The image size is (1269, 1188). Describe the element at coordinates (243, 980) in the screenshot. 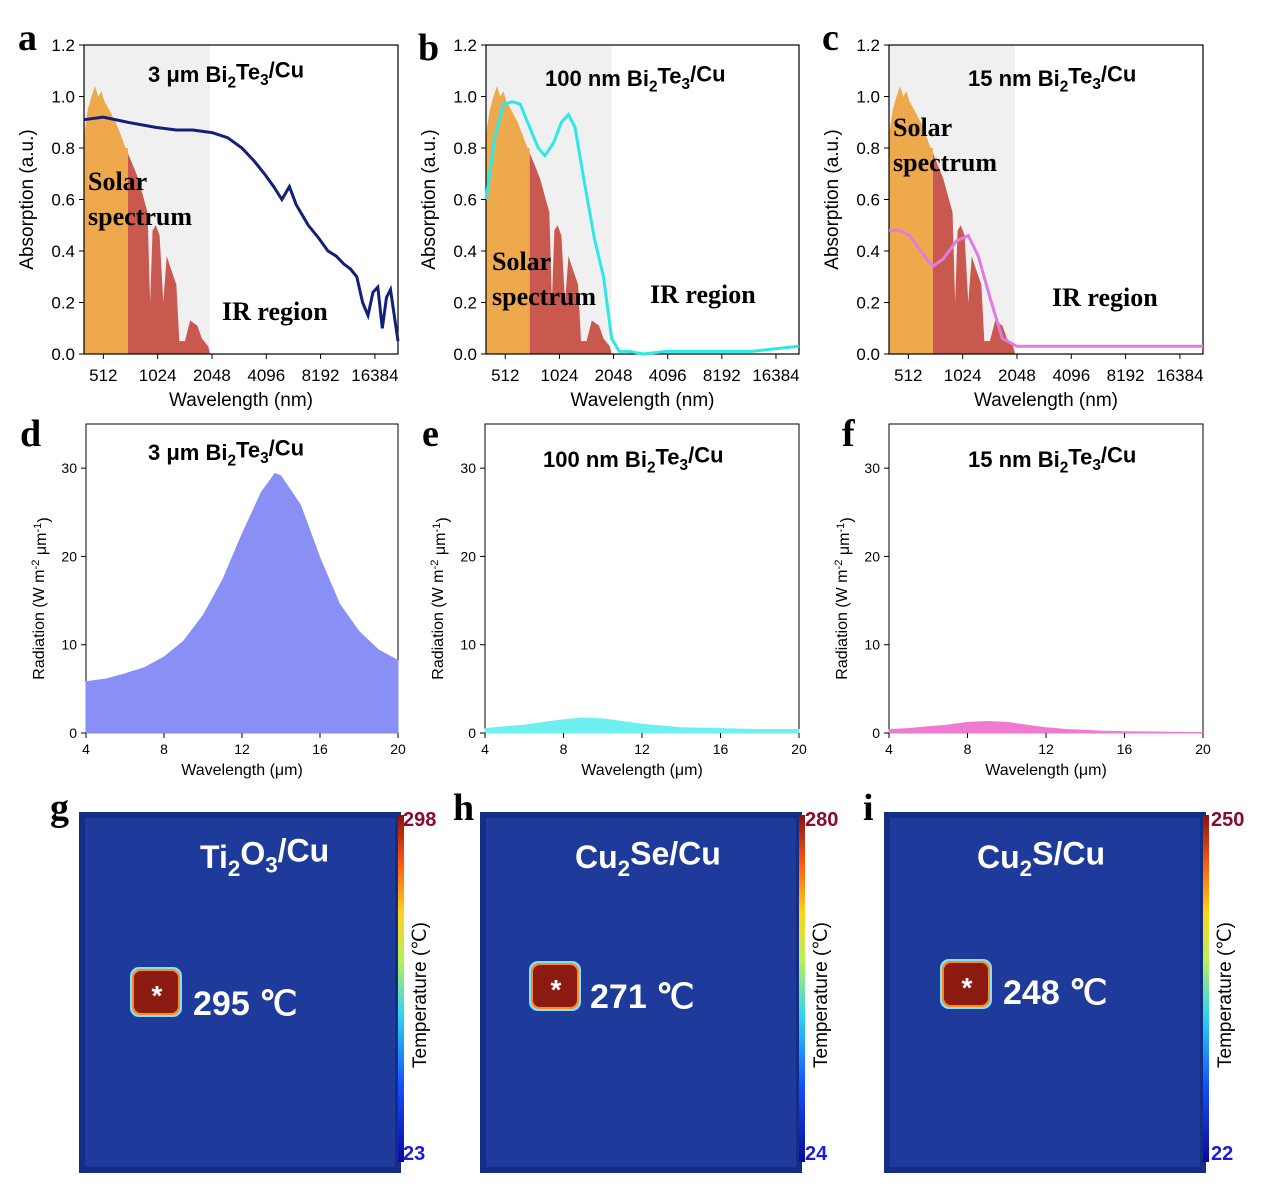

I see `thermal-image-g: * Ti2O3/Cu 295 ℃ 298 23 Temperature (℃) g` at that location.